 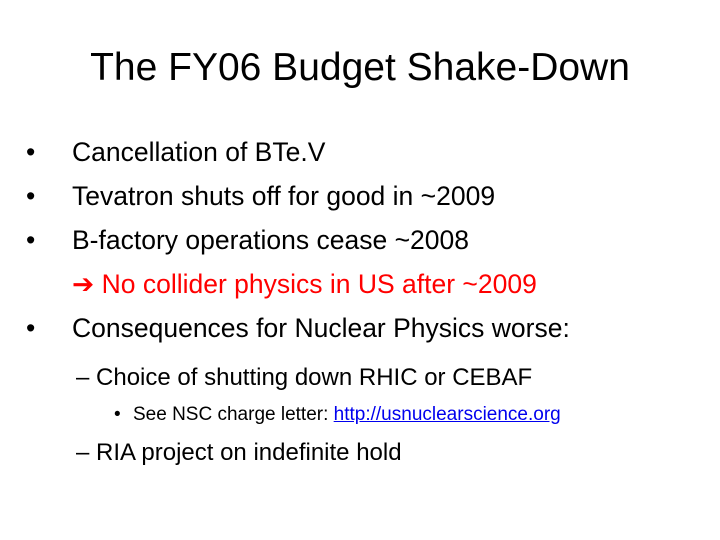 I want to click on right-arrow-icon: ➔, so click(x=83, y=284).